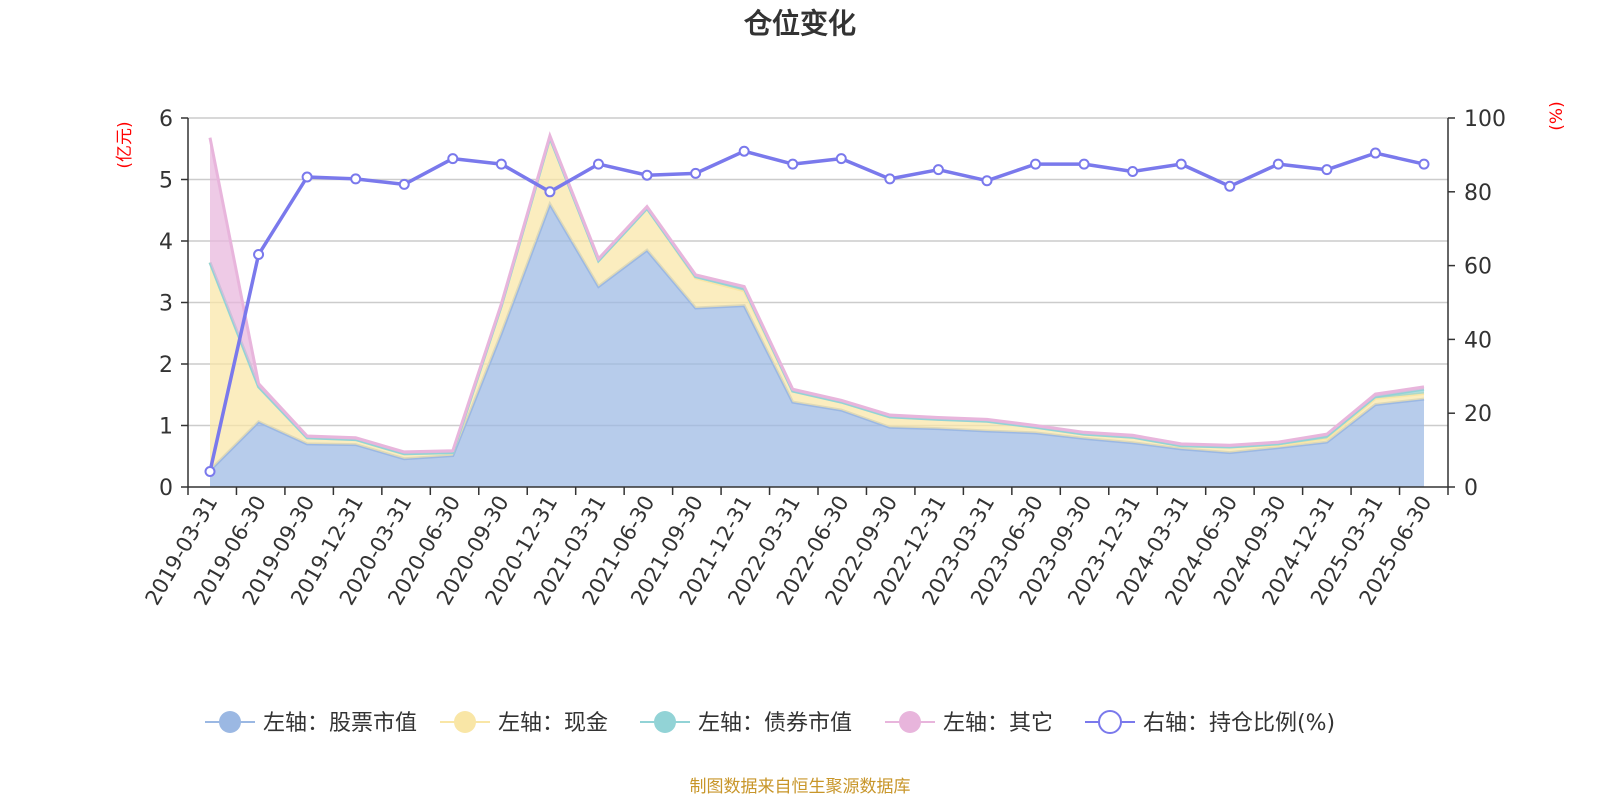  What do you see at coordinates (1478, 414) in the screenshot?
I see `right-axis-tick-label: 20` at bounding box center [1478, 414].